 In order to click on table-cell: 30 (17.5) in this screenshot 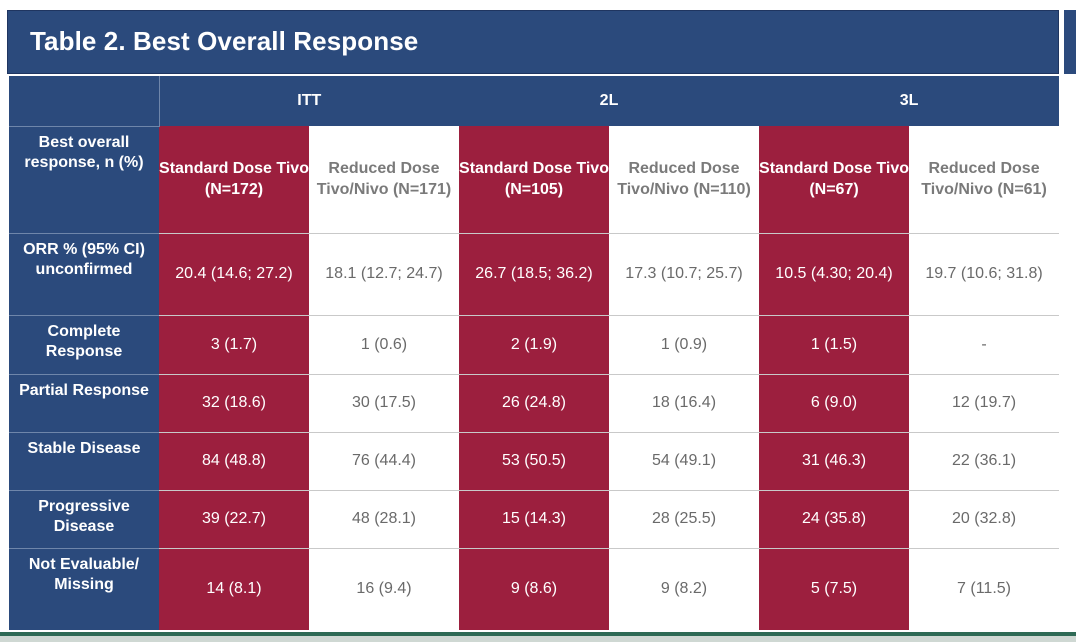, I will do `click(384, 402)`.